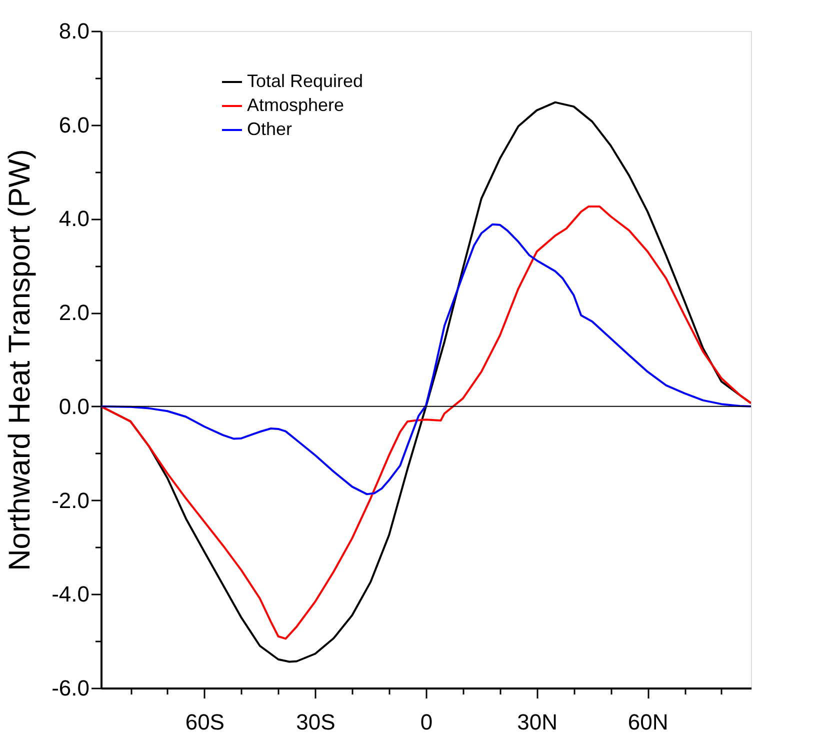 This screenshot has width=821, height=745. What do you see at coordinates (71, 688) in the screenshot?
I see `y-tick-label: -6.0` at bounding box center [71, 688].